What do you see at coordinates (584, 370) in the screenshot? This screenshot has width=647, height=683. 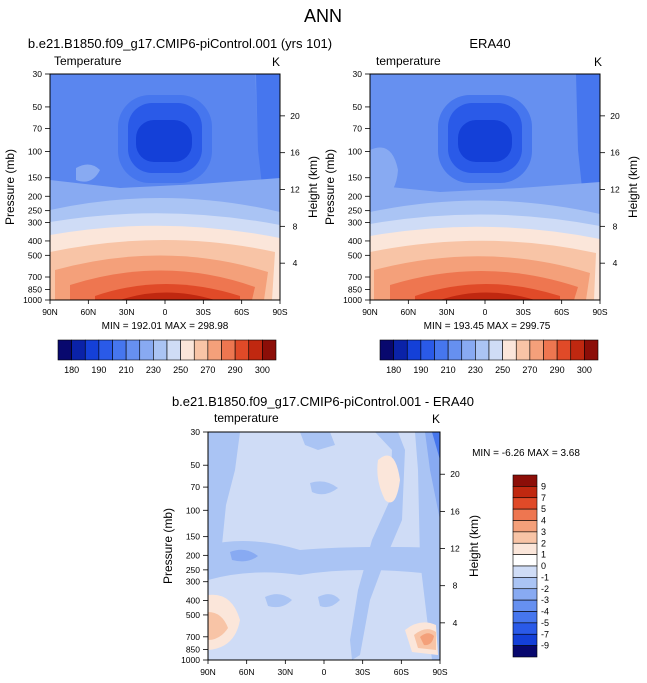 I see `colorbar-obs-label: 300` at bounding box center [584, 370].